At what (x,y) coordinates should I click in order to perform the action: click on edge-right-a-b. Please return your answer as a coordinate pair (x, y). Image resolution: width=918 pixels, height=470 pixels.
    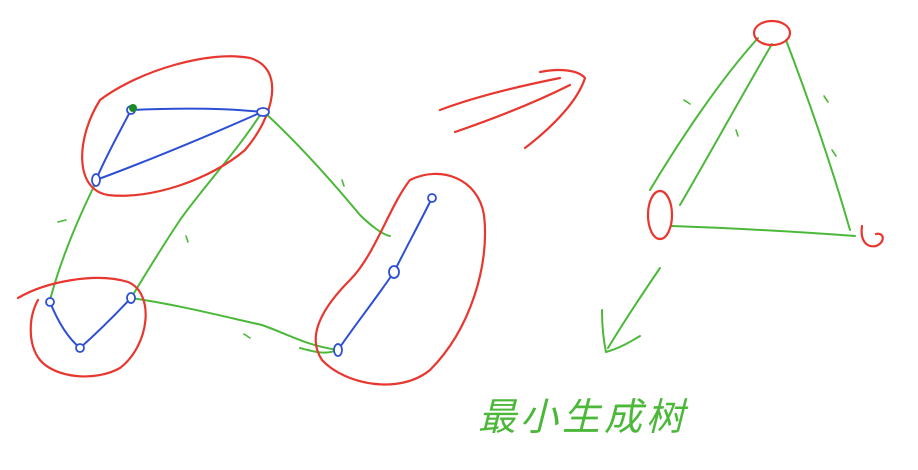
    Looking at the image, I should click on (413, 235).